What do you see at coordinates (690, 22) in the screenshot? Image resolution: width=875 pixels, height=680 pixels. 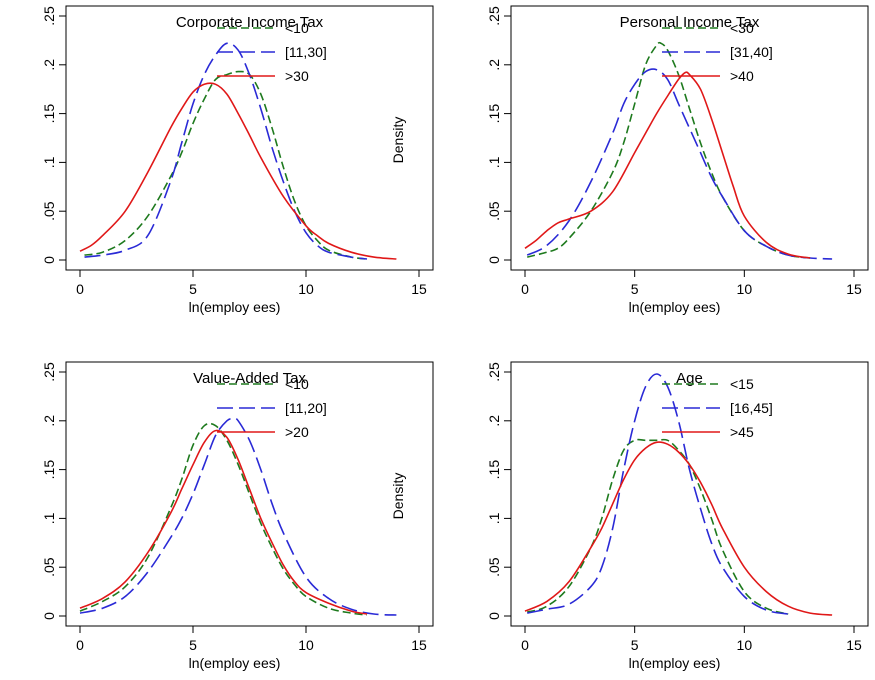 I see `panel-title: Personal Income Tax` at bounding box center [690, 22].